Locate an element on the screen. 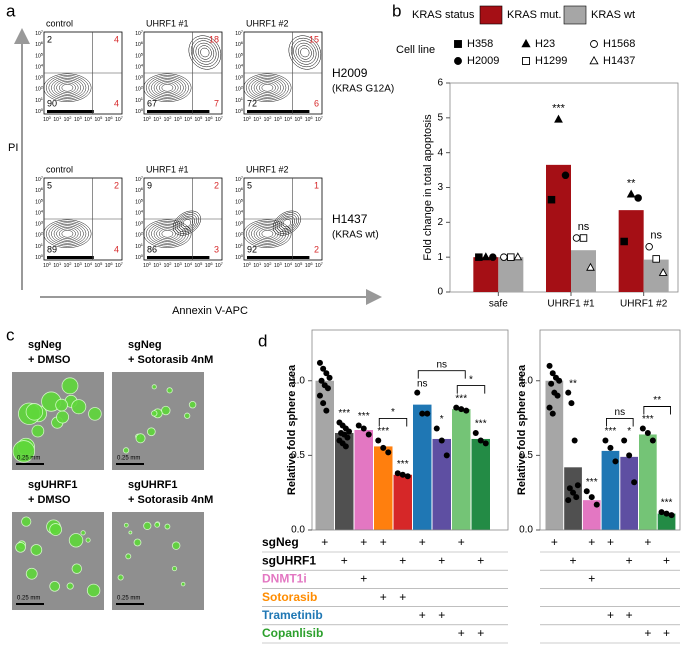  tick-exponent: 7 is located at coordinates (242, 31).